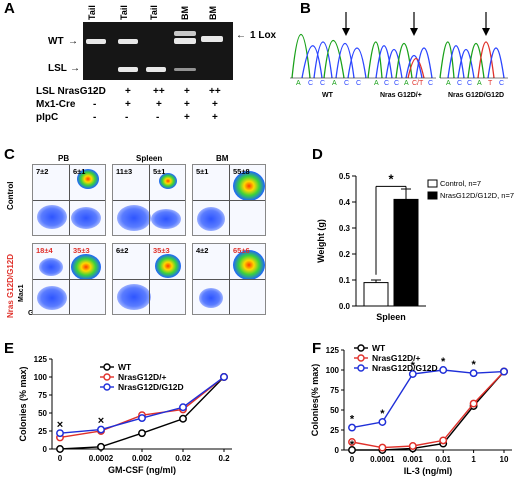 The image size is (520, 482). Describe the element at coordinates (333, 370) in the screenshot. I see `y-tick-label: 100` at that location.